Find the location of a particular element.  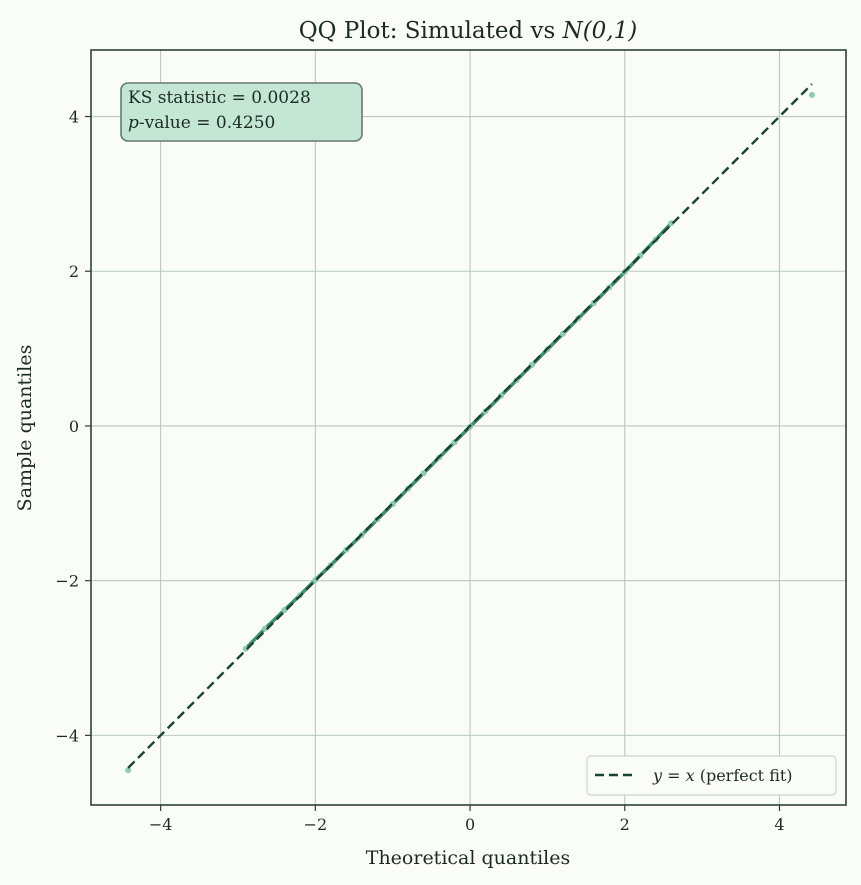

y-tick-label: 4 is located at coordinates (74, 117).